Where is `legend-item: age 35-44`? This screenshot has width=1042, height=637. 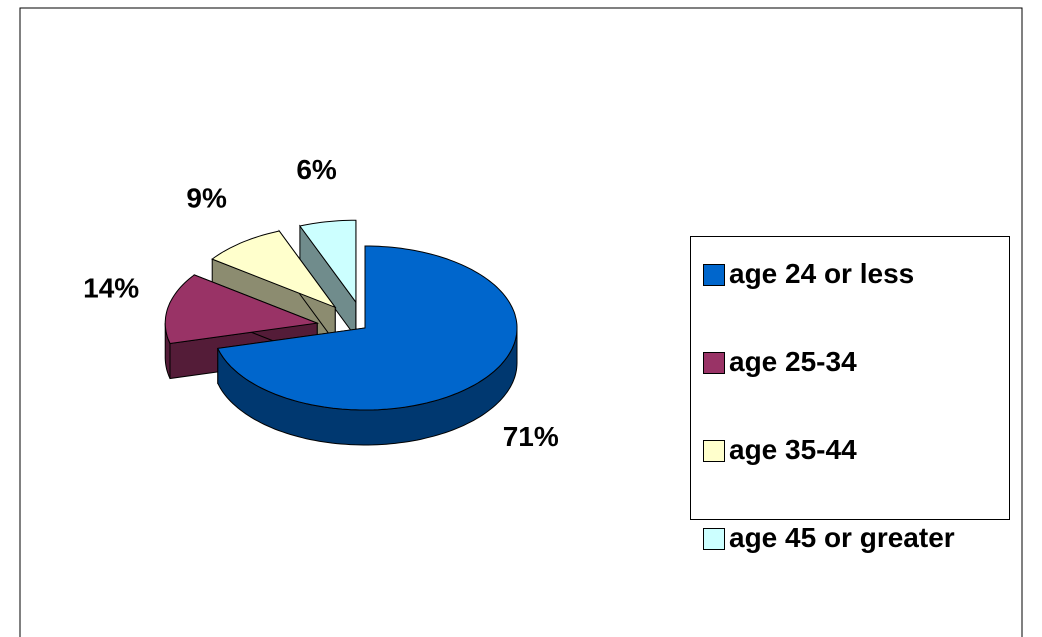
legend-item: age 35-44 is located at coordinates (853, 450).